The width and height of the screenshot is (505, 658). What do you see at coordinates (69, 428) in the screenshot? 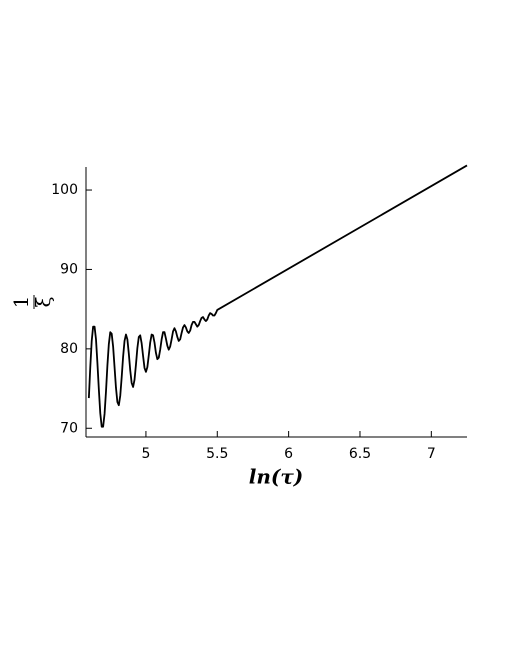
I see `y-tick-label: 70` at bounding box center [69, 428].